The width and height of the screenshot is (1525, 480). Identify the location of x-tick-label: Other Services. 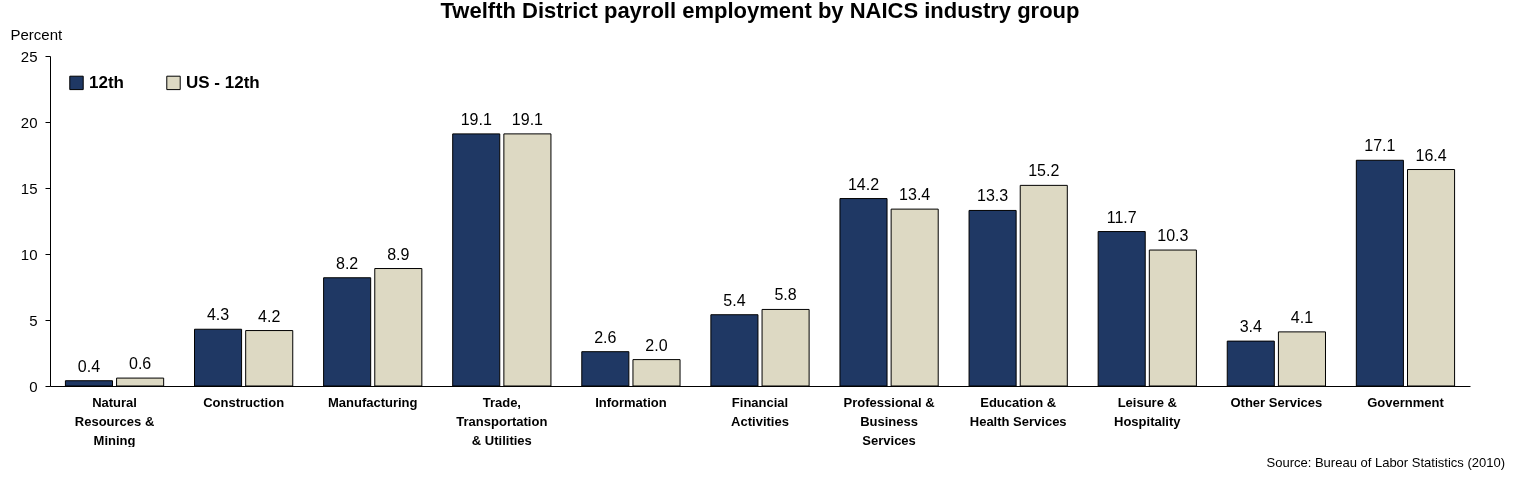
(1276, 402).